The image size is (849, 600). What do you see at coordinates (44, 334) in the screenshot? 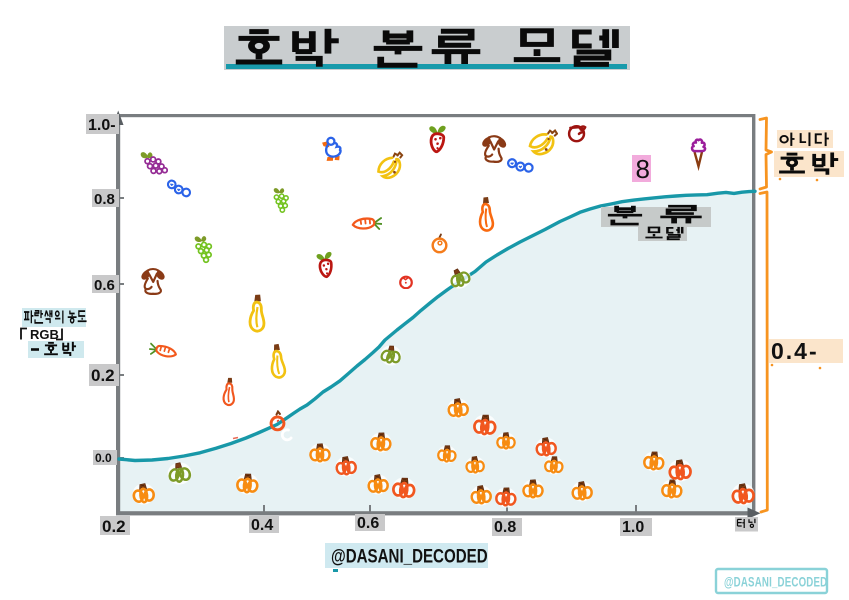
I see `svg-text: RGB` at bounding box center [44, 334].